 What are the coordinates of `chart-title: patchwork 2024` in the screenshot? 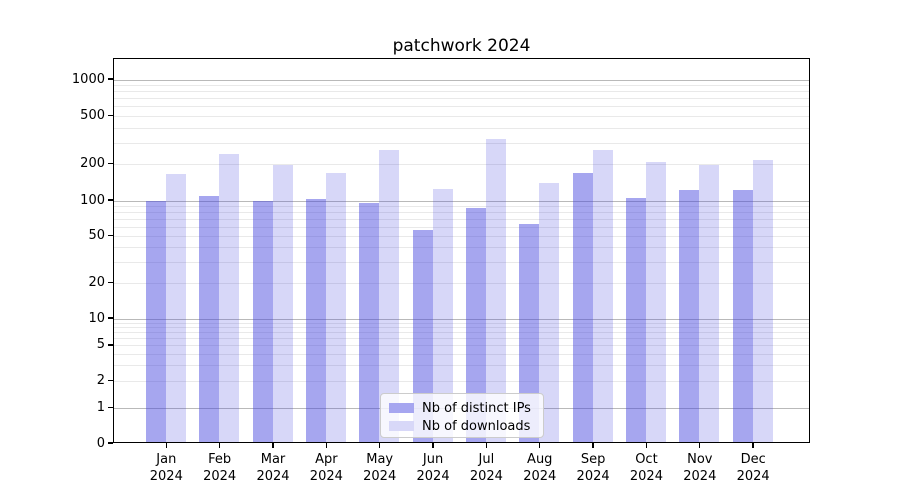 It's located at (461, 46).